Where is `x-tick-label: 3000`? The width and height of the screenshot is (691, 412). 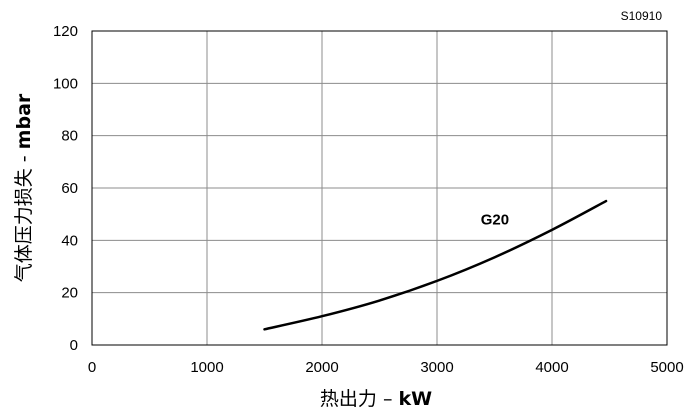 x-tick-label: 3000 is located at coordinates (436, 367).